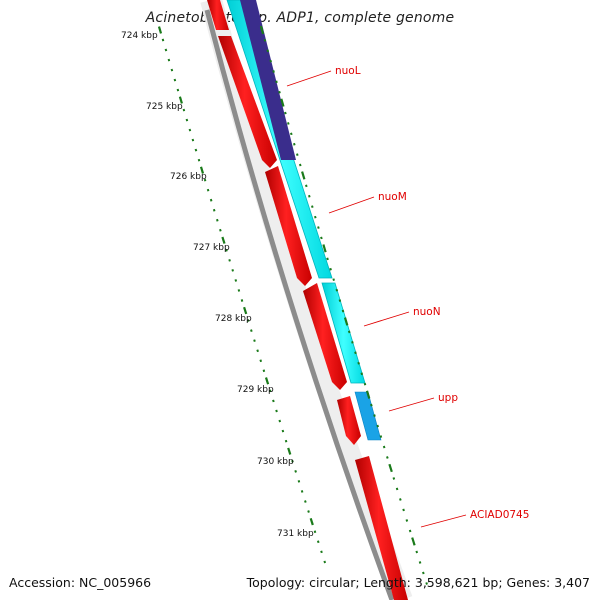 The image size is (600, 600). I want to click on tick-label: 728 kbp, so click(233, 319).